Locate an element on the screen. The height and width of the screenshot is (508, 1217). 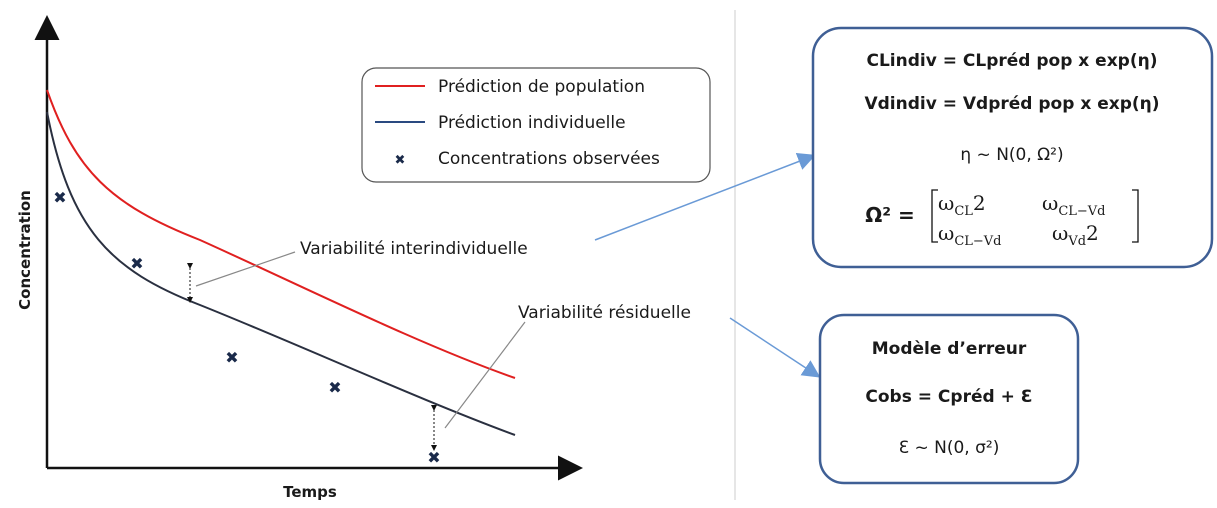
legend-box is located at coordinates (536, 125).